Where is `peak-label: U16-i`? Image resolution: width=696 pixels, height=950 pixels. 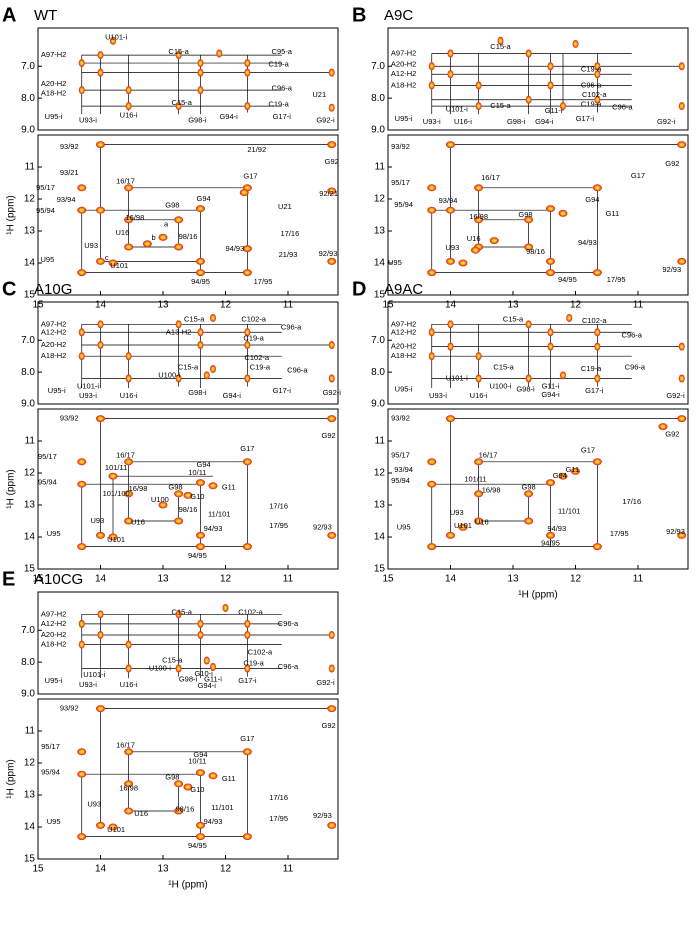
peak-label: U16-i is located at coordinates (479, 395).